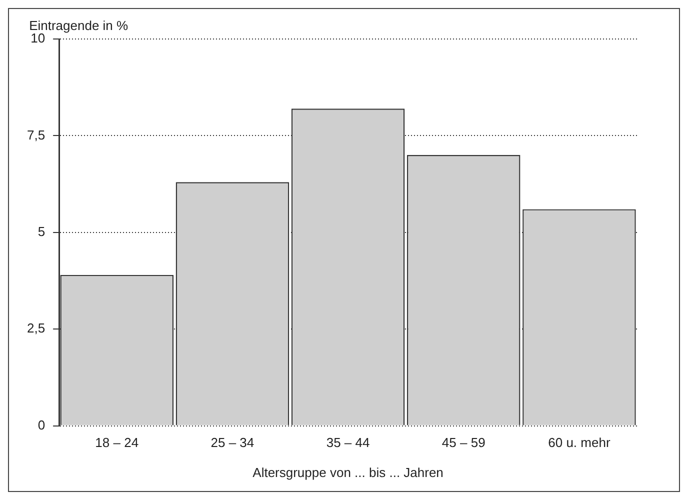  I want to click on y-tick-label: 7,5, so click(36, 134).